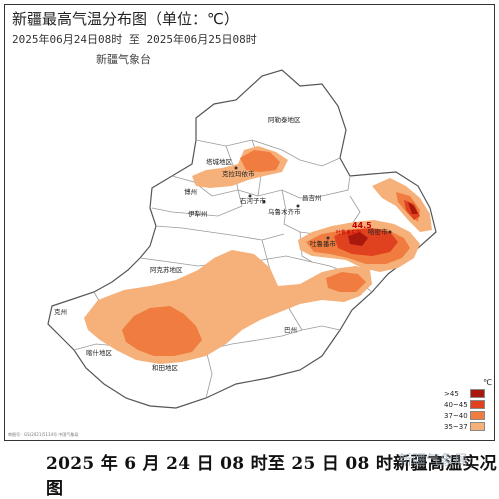 The width and height of the screenshot is (499, 499). Describe the element at coordinates (487, 382) in the screenshot. I see `legend-unit: ℃` at that location.